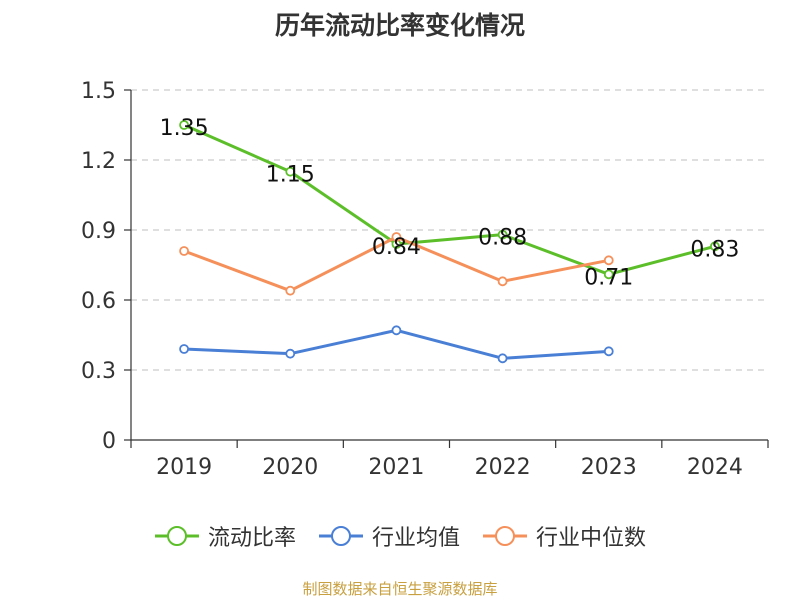 The image size is (800, 600). I want to click on x-tick-label: 2020, so click(290, 467).